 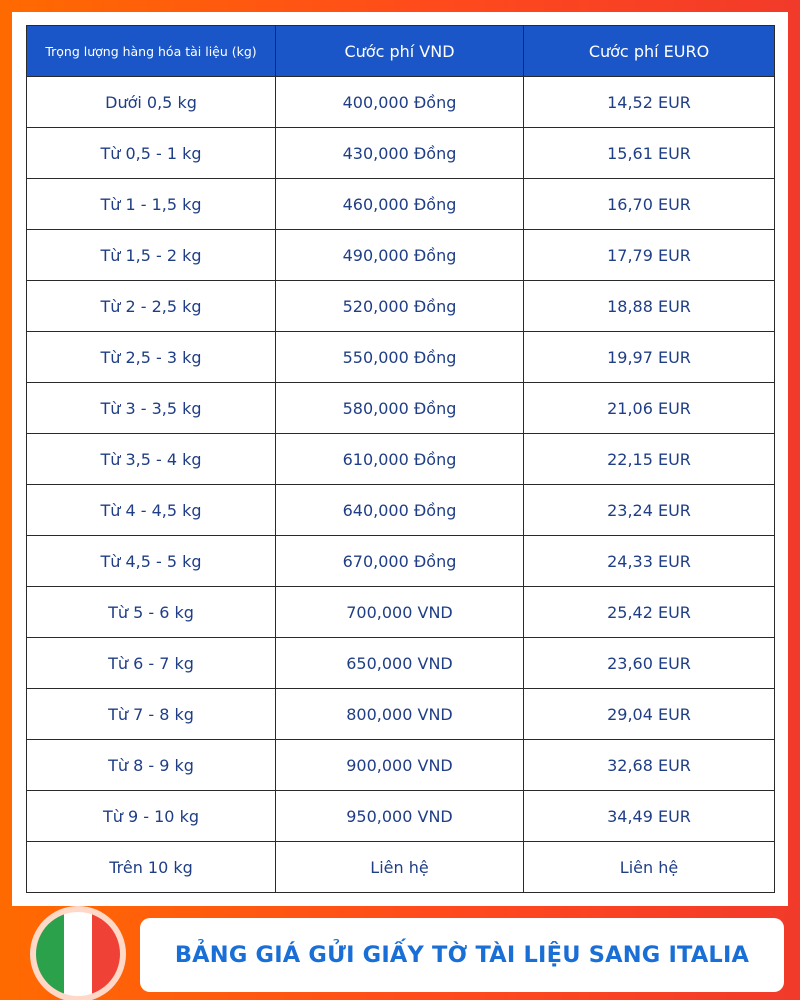 What do you see at coordinates (649, 816) in the screenshot?
I see `cell-fee-euro: 34,49 EUR` at bounding box center [649, 816].